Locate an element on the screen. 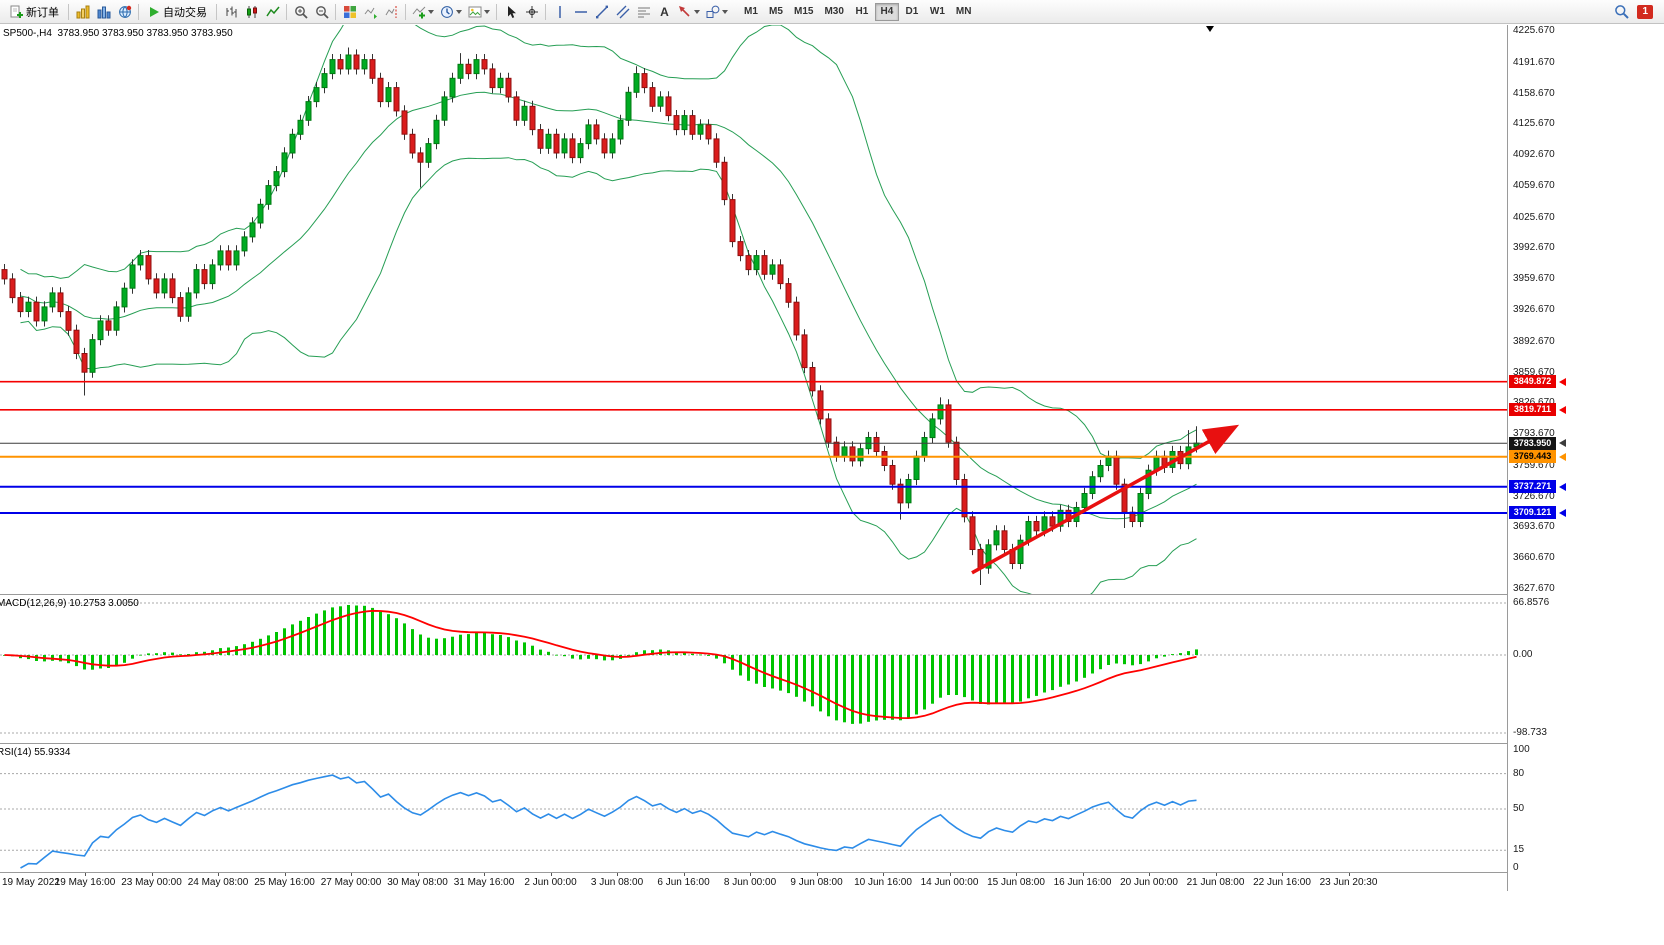 The width and height of the screenshot is (1664, 945). arrows-tool-button is located at coordinates (689, 12).